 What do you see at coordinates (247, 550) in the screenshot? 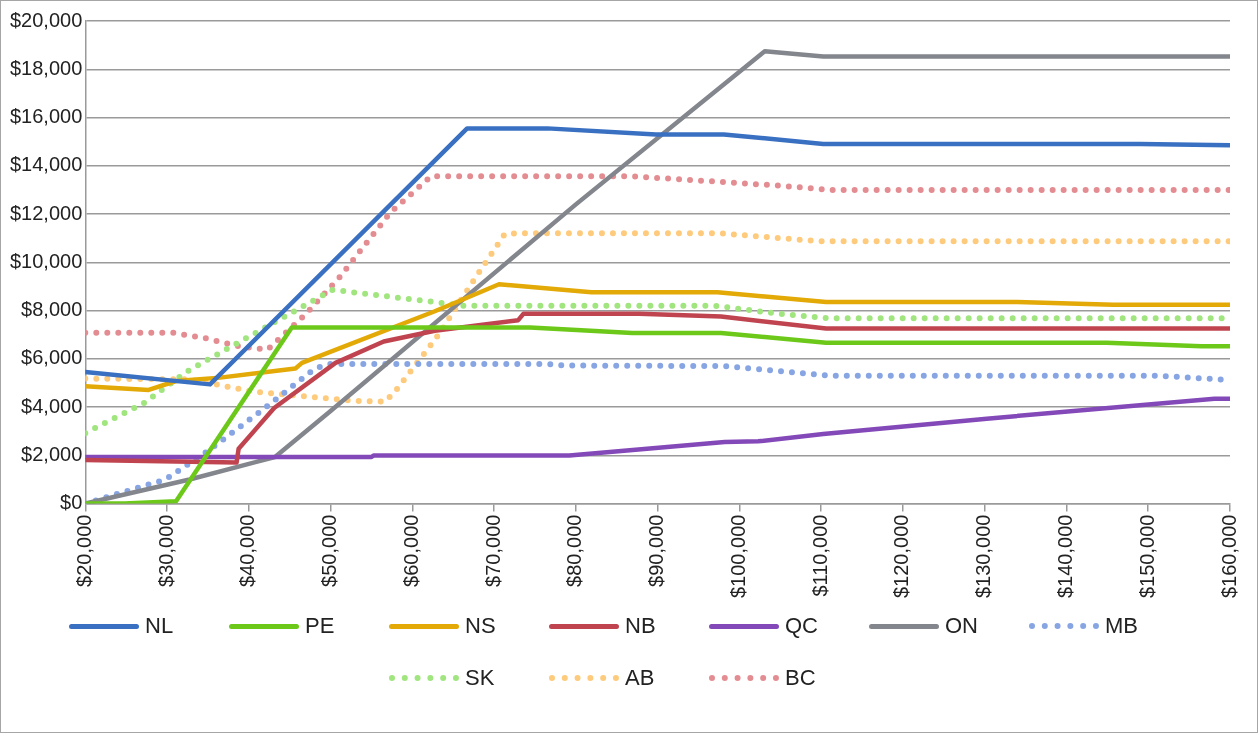
I see `x-tick-label: $40,000` at bounding box center [247, 550].